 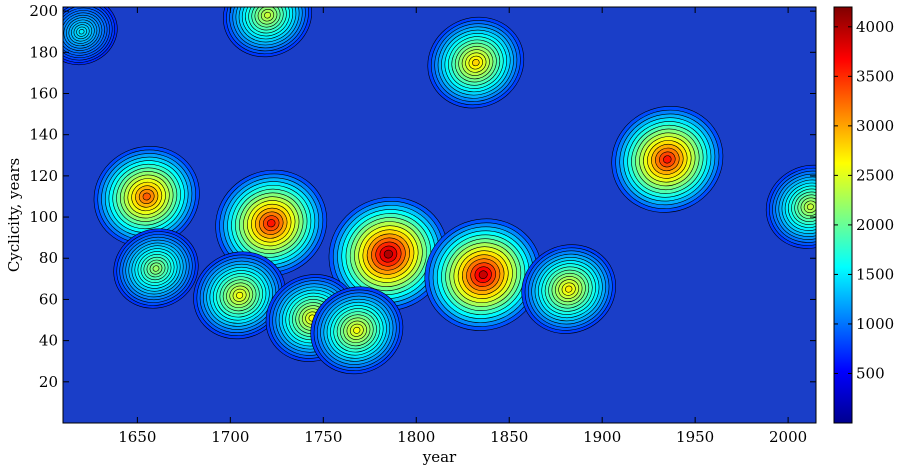 I want to click on y-tick-label: 60, so click(x=48, y=299).